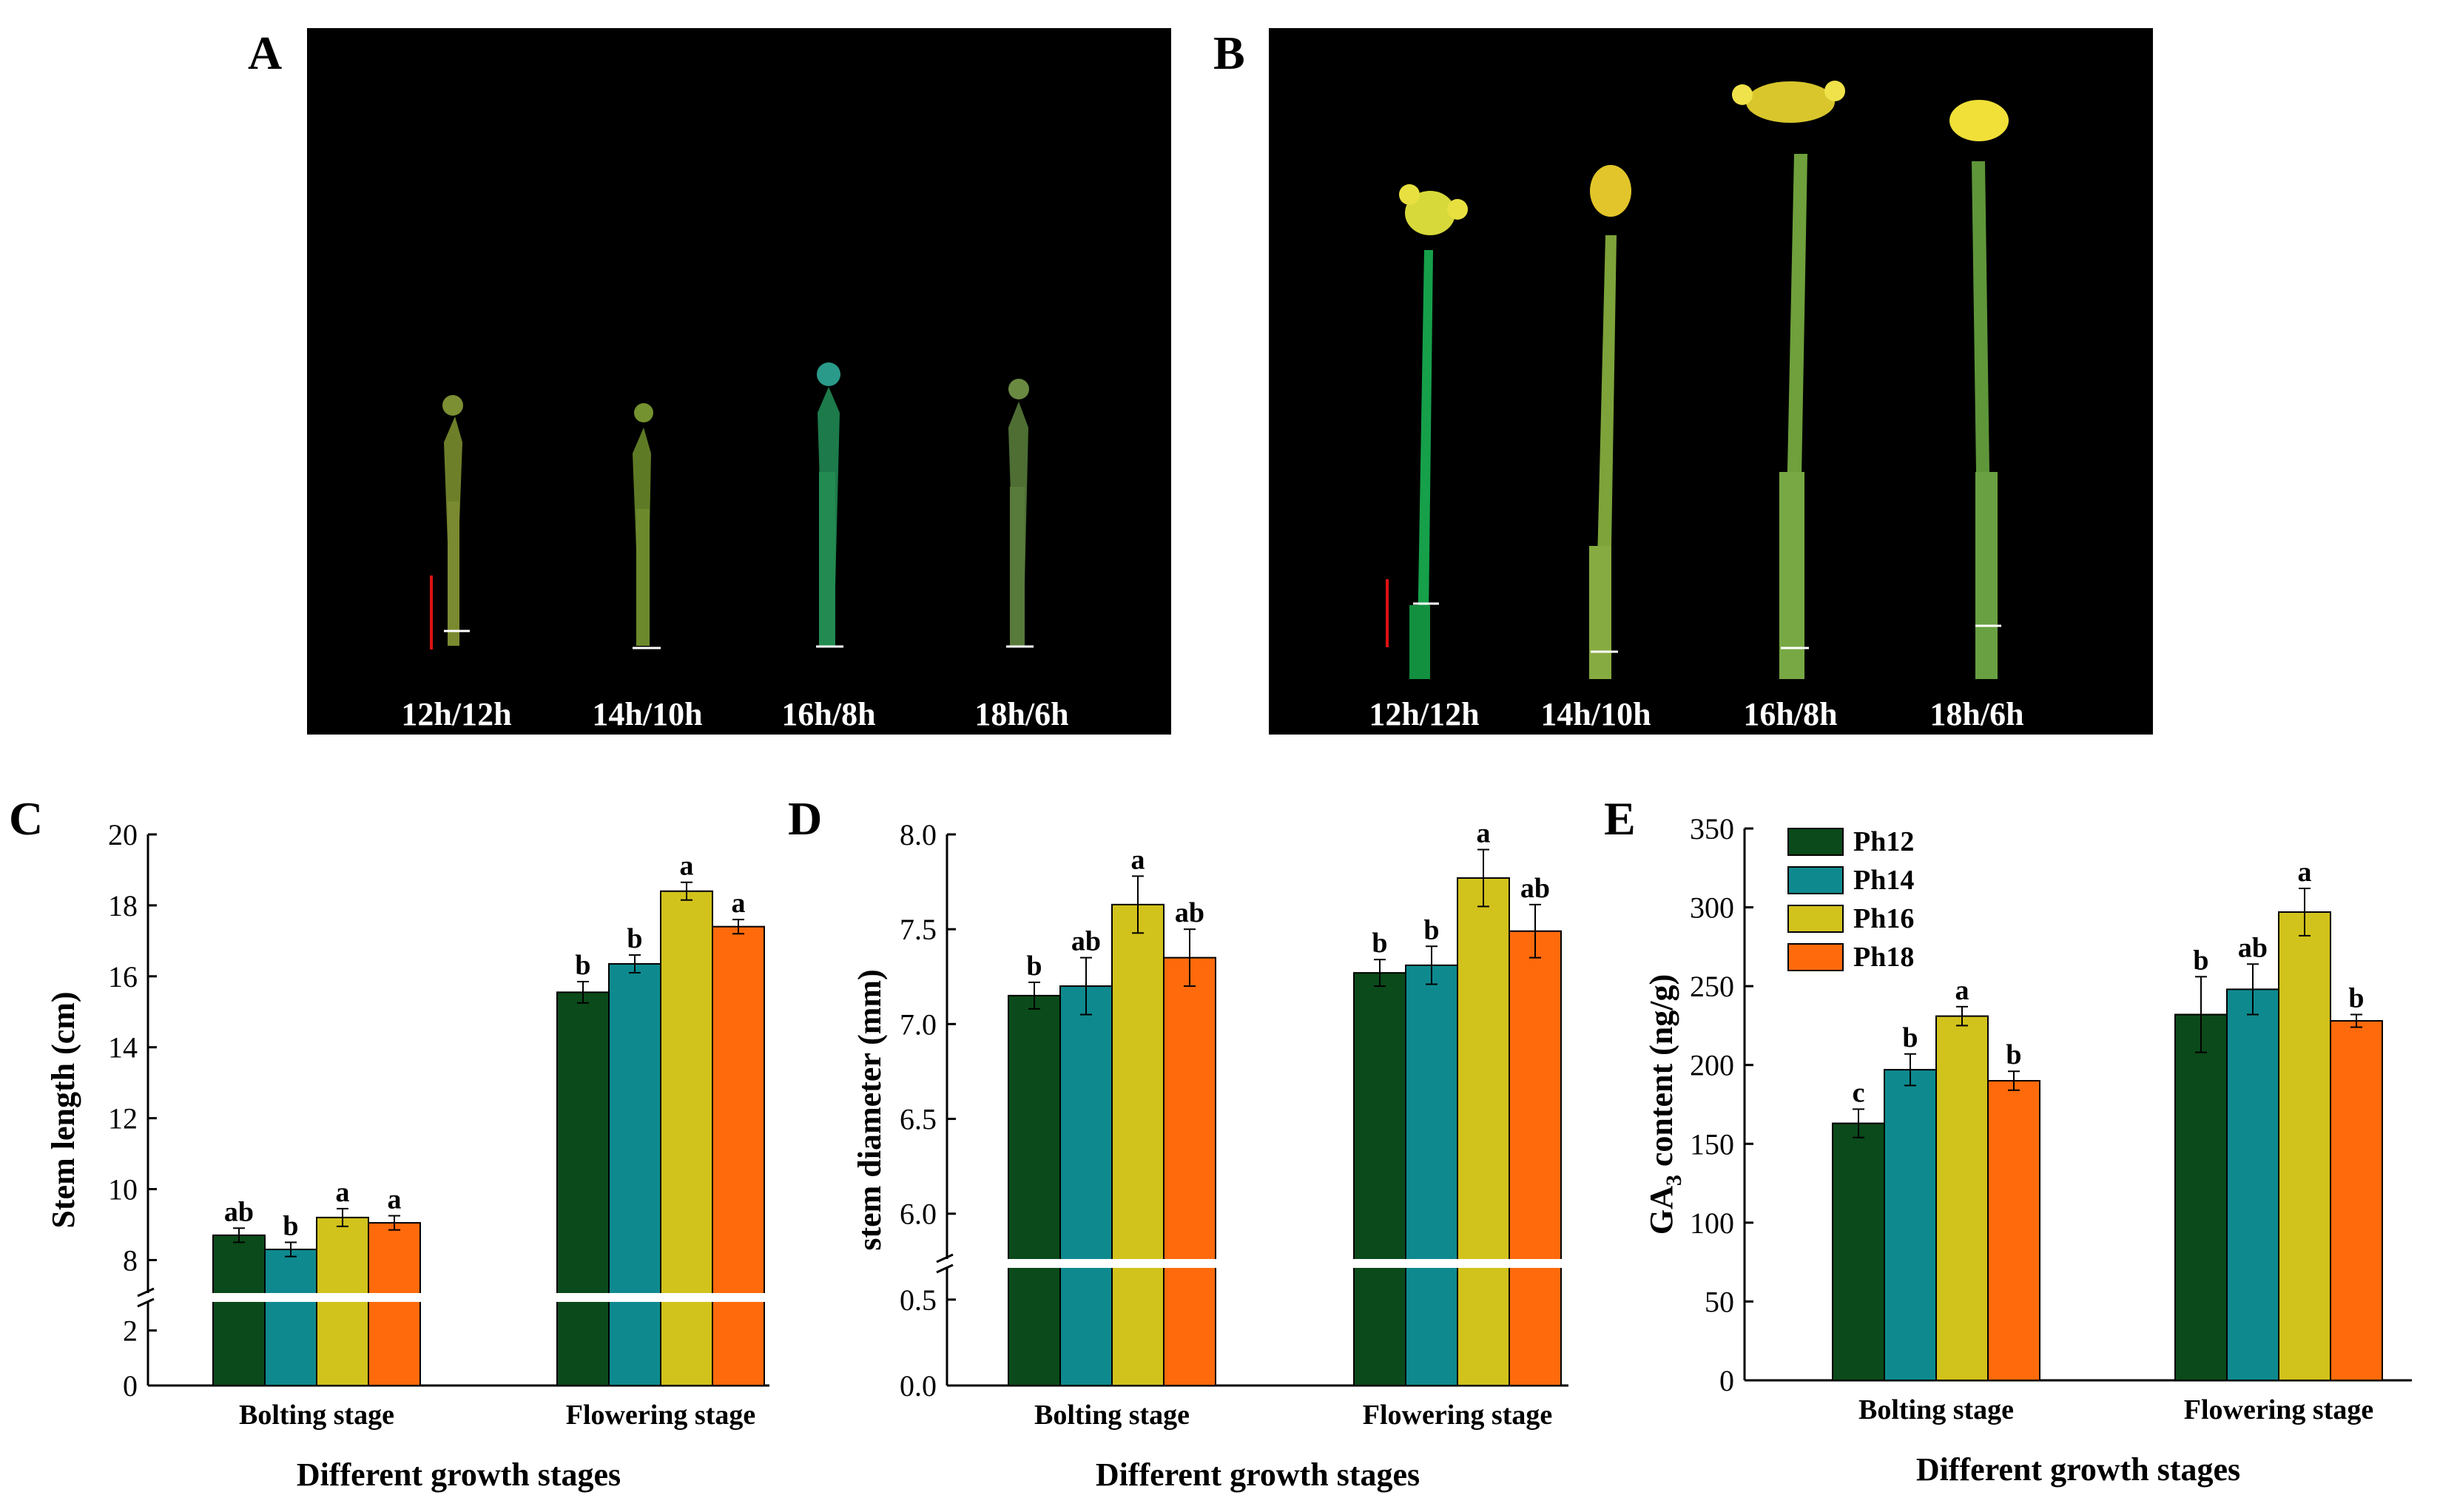 Image resolution: width=2457 pixels, height=1512 pixels. What do you see at coordinates (1229, 53) in the screenshot?
I see `panel-letter-b: B` at bounding box center [1229, 53].